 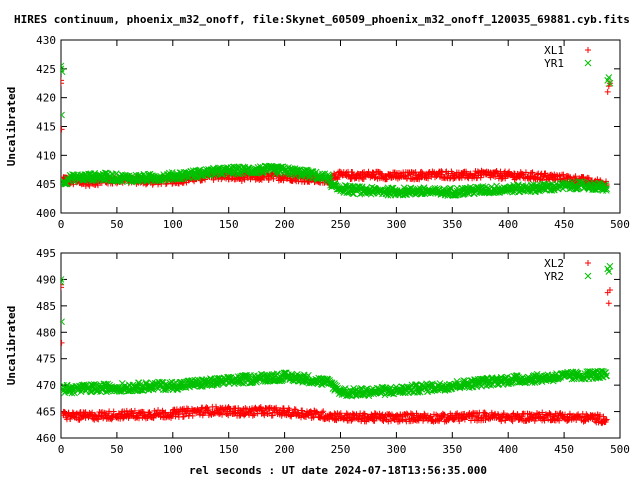 What do you see at coordinates (452, 224) in the screenshot?
I see `x-tick-label: 350` at bounding box center [452, 224].